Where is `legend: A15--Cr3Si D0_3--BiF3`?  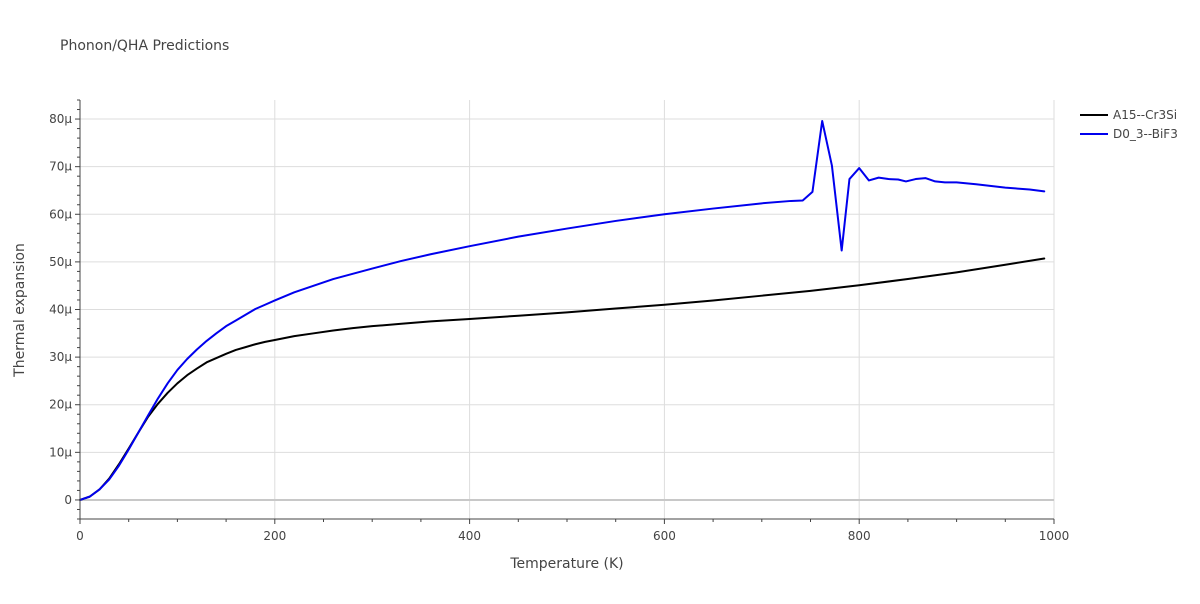
legend: A15--Cr3Si D0_3--BiF3 is located at coordinates (1129, 124).